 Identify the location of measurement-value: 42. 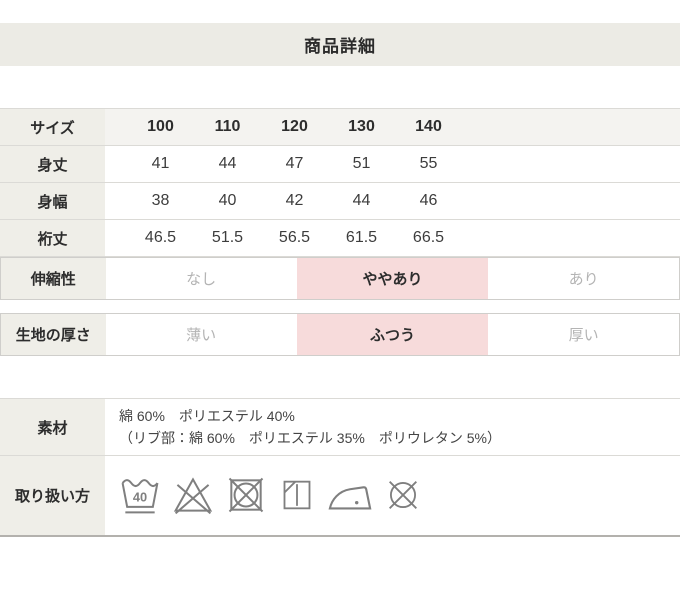
(294, 201).